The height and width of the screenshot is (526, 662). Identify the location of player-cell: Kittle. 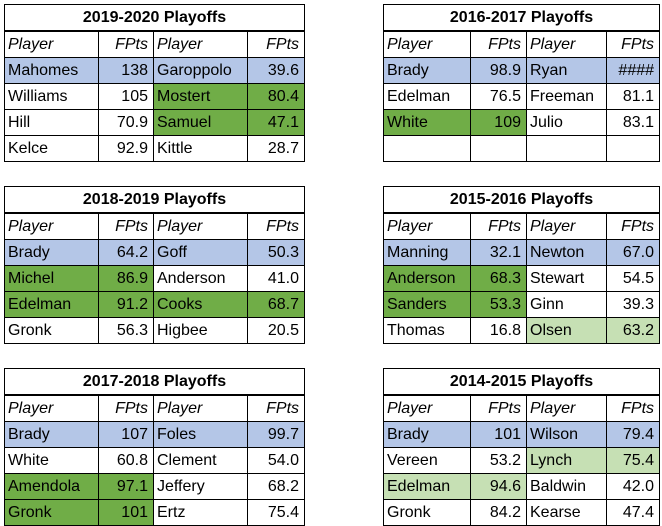
(200, 148).